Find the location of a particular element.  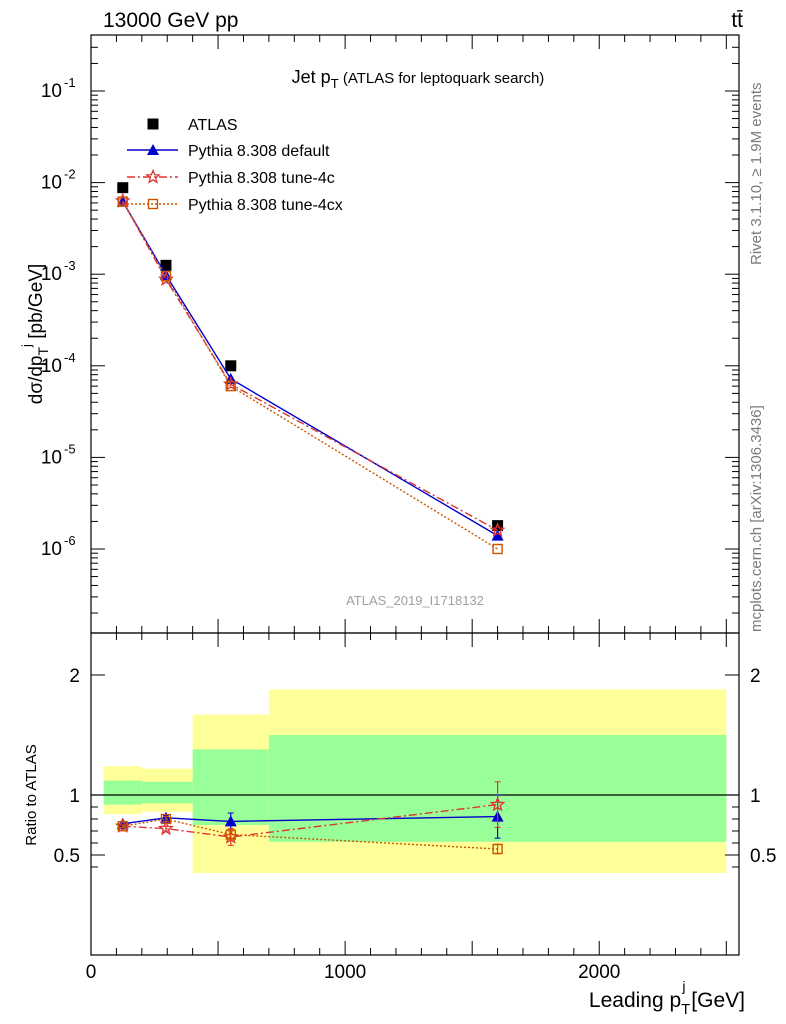

y-tick-label-exp: -6 is located at coordinates (70, 540).